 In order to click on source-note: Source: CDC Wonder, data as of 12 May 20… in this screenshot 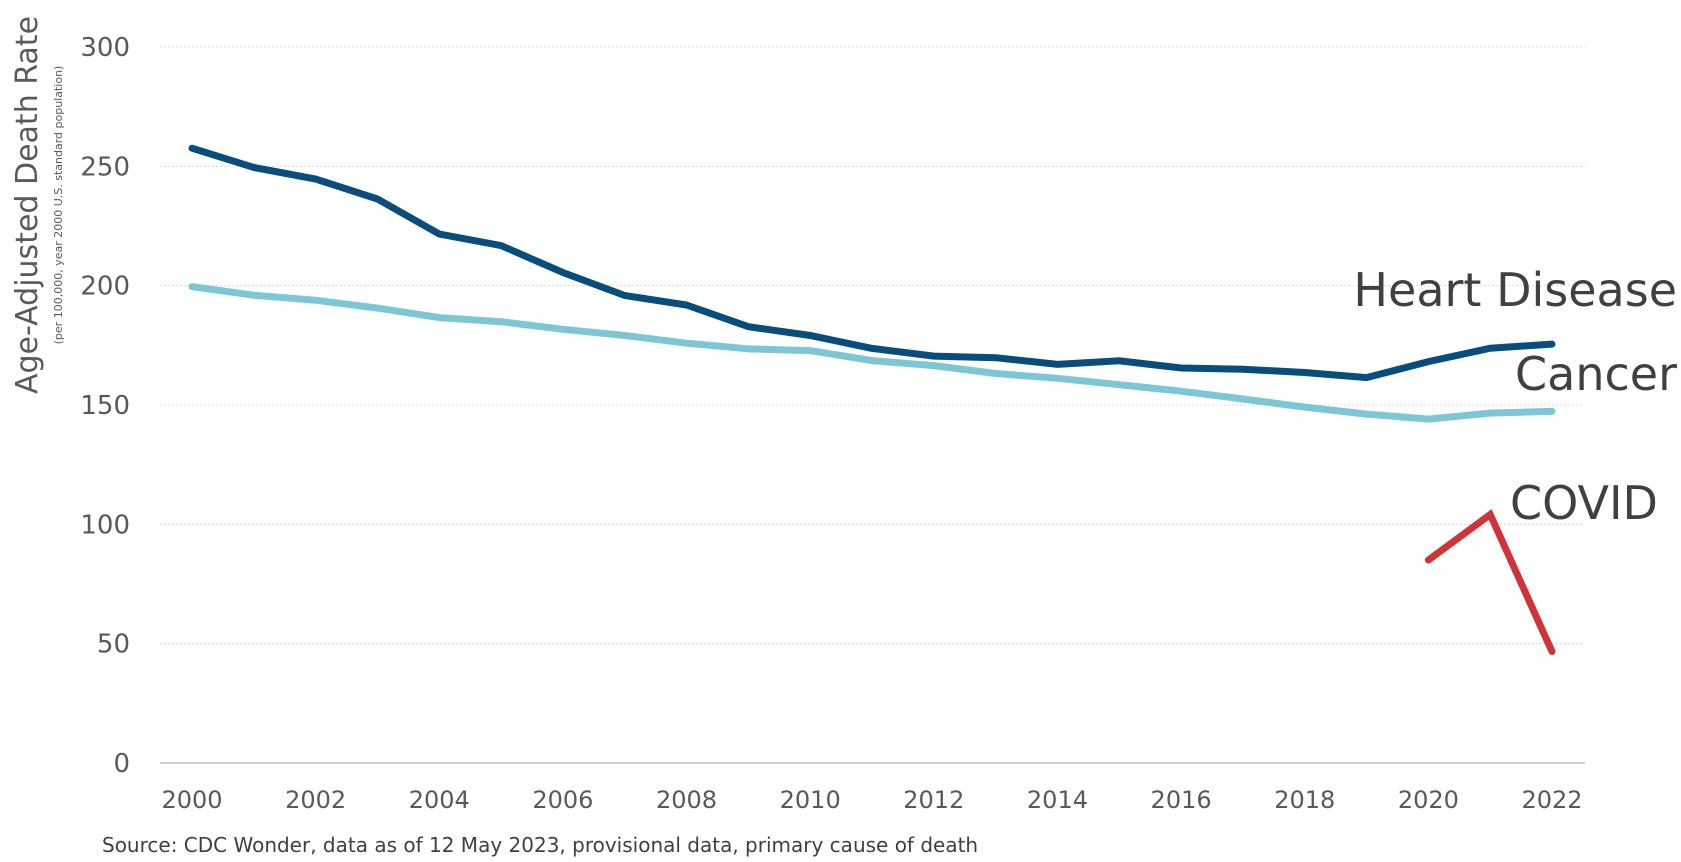, I will do `click(540, 845)`.